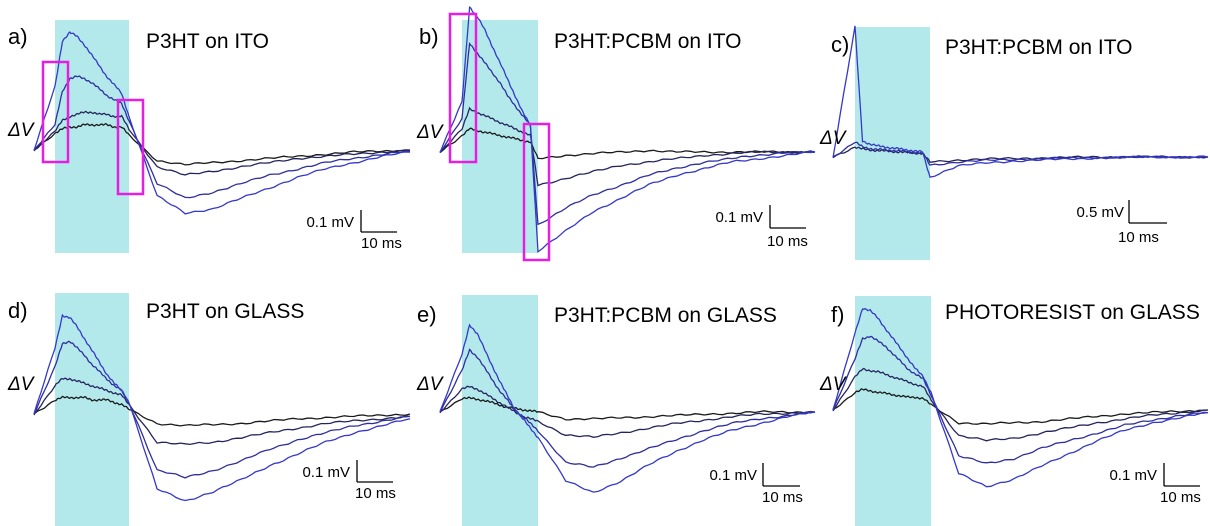 The height and width of the screenshot is (526, 1210). Describe the element at coordinates (429, 36) in the screenshot. I see `panel-label: b)` at that location.